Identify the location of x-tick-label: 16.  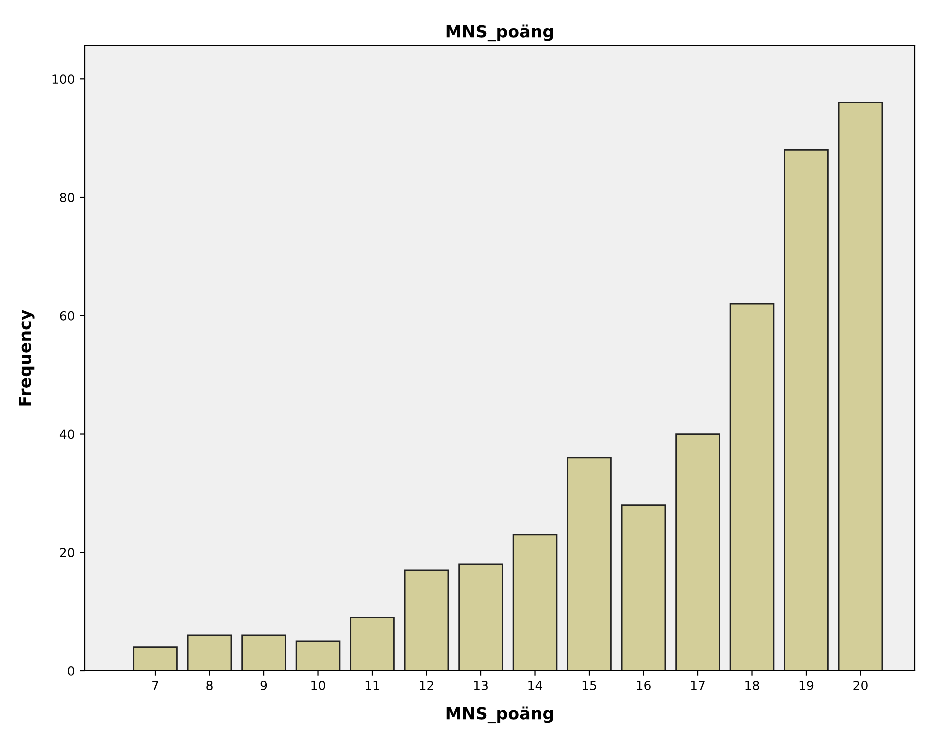
(644, 685).